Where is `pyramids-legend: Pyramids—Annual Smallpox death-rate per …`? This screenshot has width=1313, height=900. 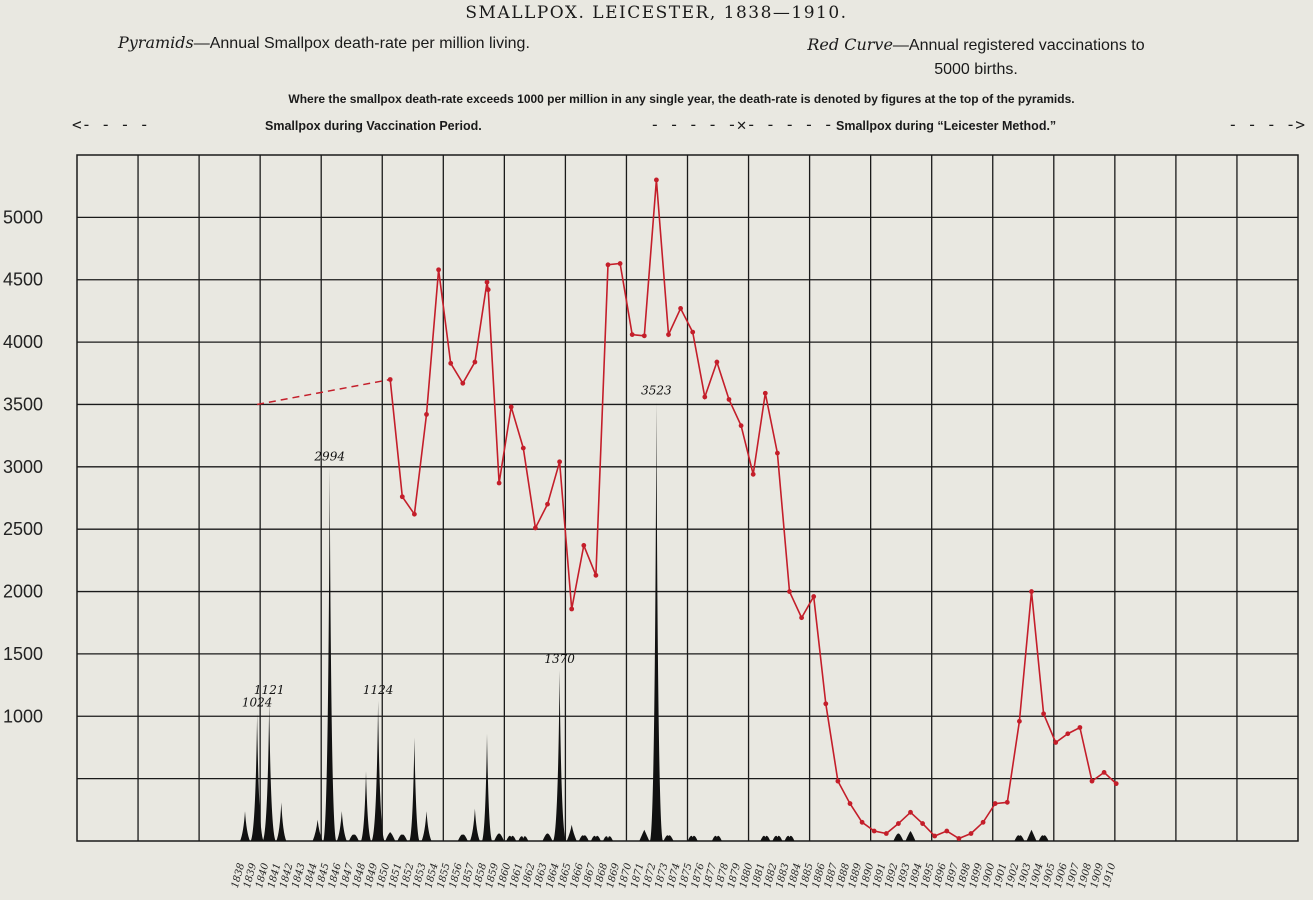
pyramids-legend: Pyramids—Annual Smallpox death-rate per … is located at coordinates (324, 43).